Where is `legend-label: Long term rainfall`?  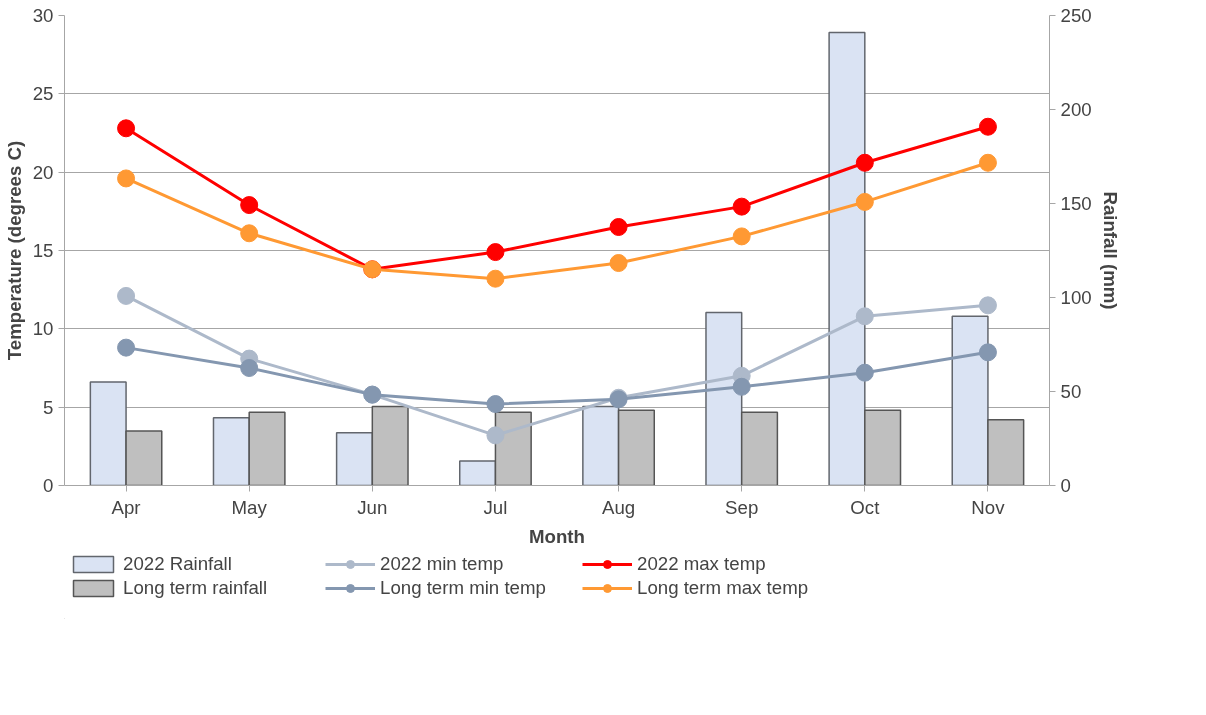 legend-label: Long term rainfall is located at coordinates (196, 588).